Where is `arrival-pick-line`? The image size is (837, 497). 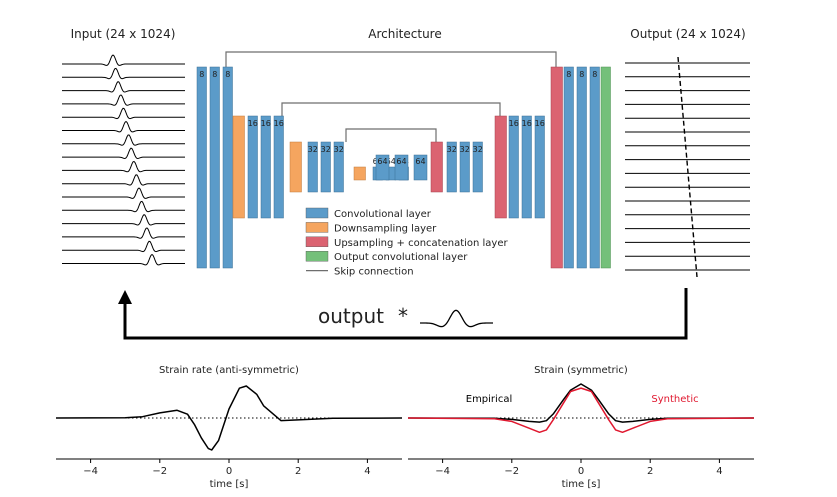
arrival-pick-line is located at coordinates (687, 167).